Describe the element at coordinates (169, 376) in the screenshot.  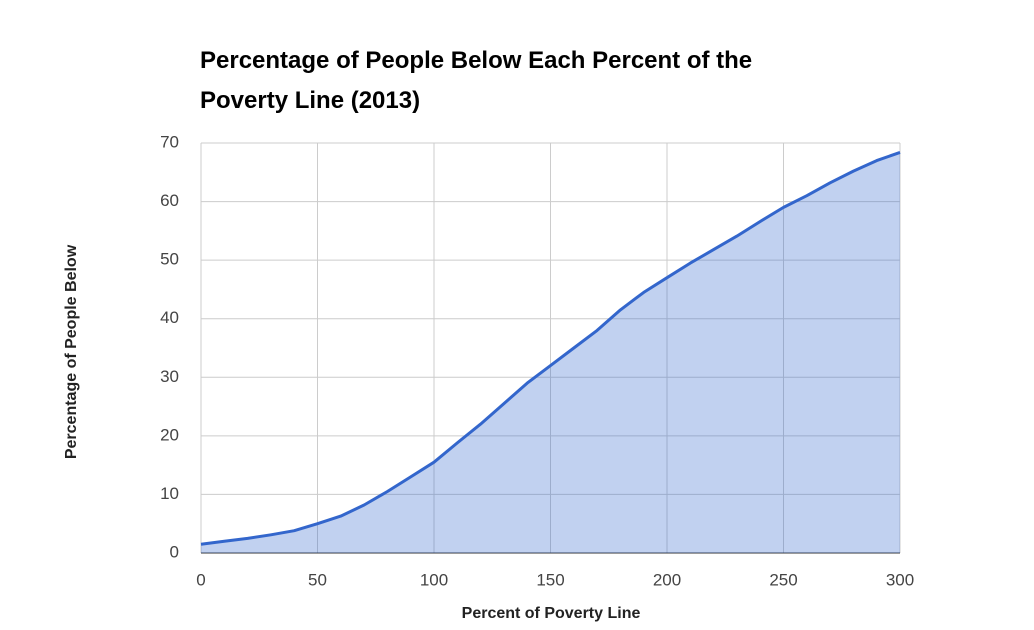
I see `y-tick-label: 30` at that location.